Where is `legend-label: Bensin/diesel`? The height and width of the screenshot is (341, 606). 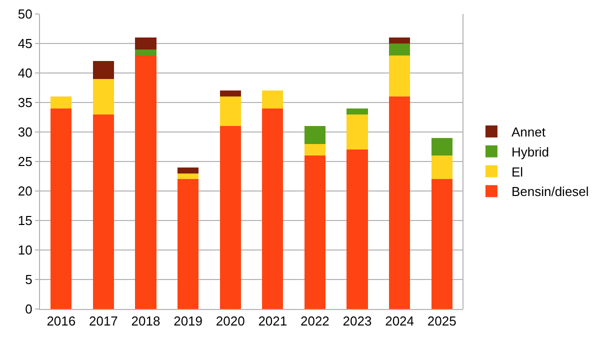 legend-label: Bensin/diesel is located at coordinates (550, 192).